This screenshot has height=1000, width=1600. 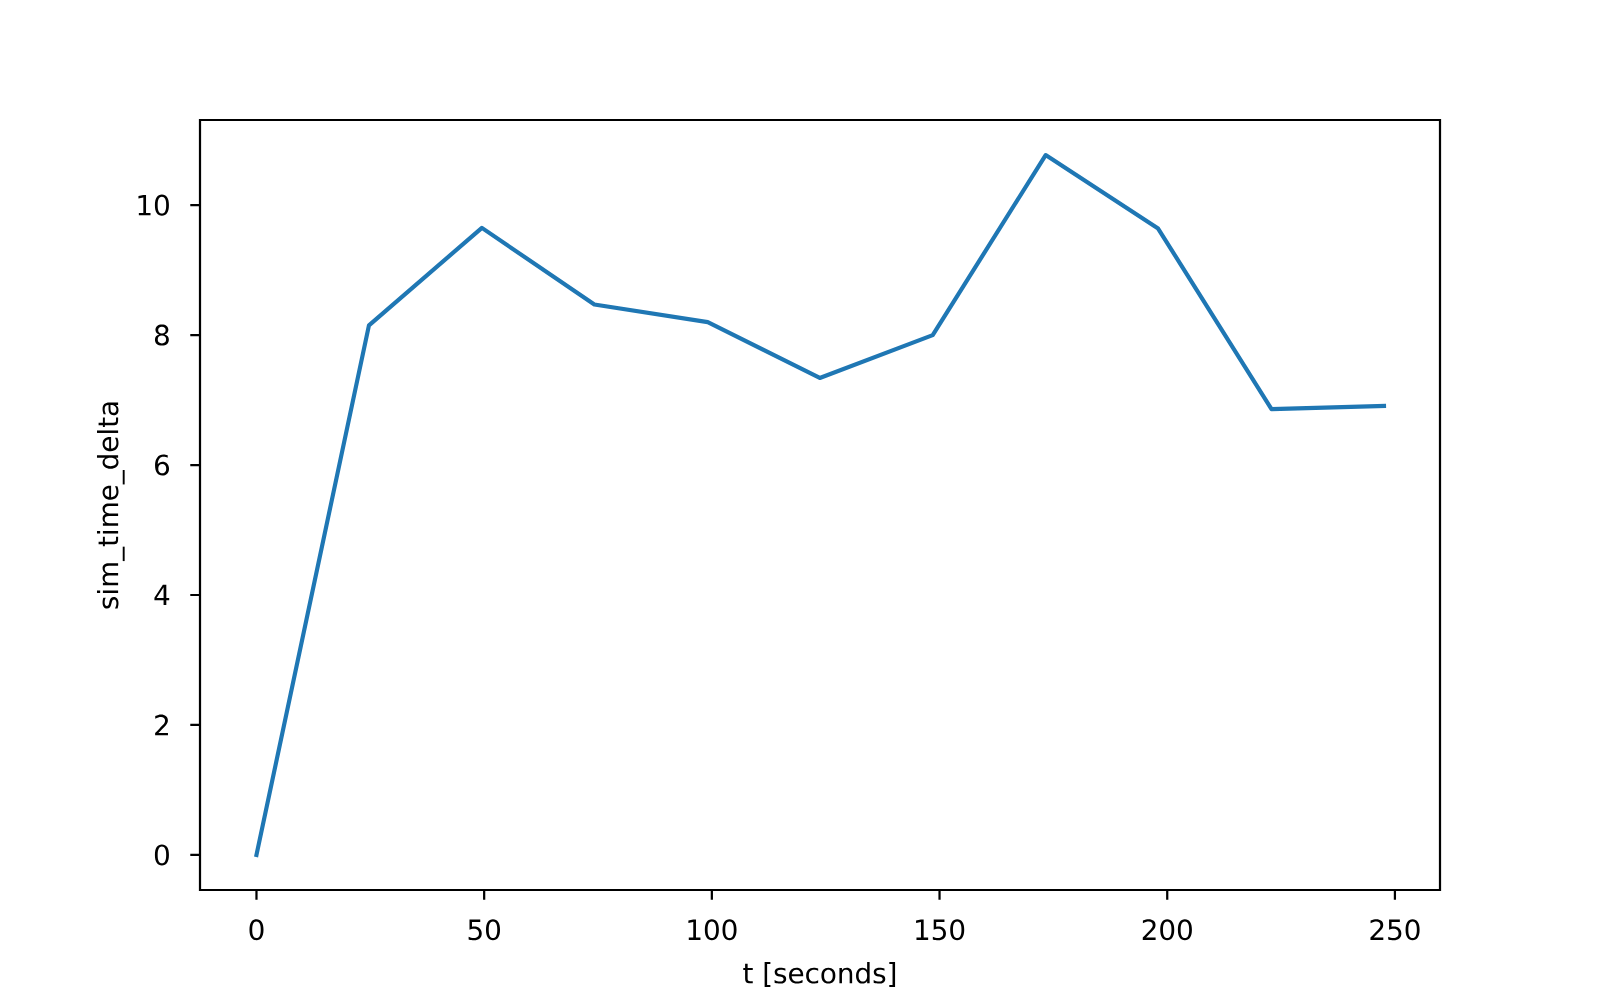 What do you see at coordinates (161, 855) in the screenshot?
I see `y-tick-label: 0` at bounding box center [161, 855].